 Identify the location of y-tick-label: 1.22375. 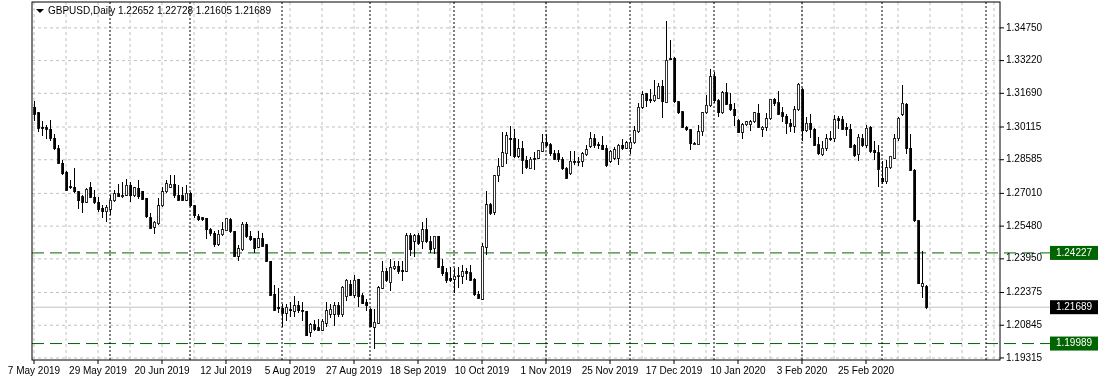
(1024, 292).